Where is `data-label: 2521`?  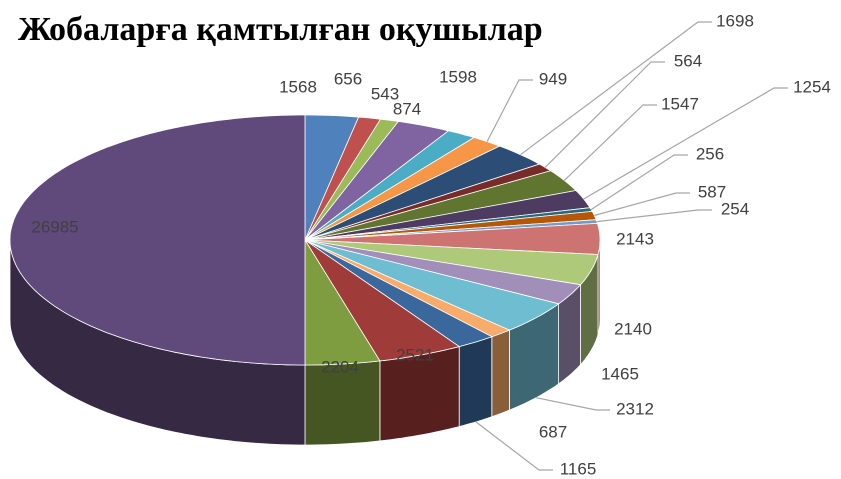
data-label: 2521 is located at coordinates (415, 354).